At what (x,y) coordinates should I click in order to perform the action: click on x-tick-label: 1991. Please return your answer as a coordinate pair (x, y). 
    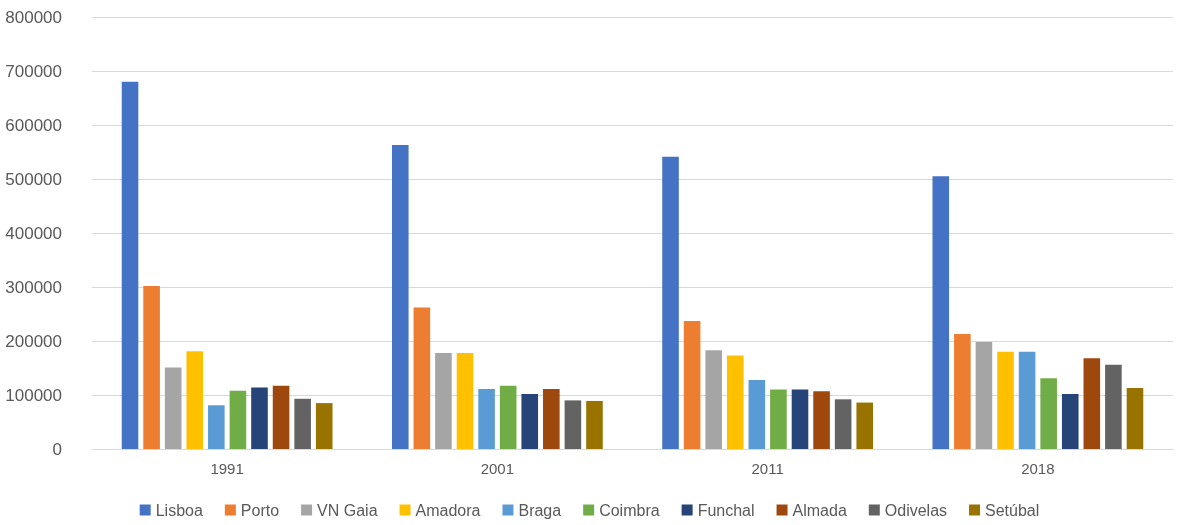
    Looking at the image, I should click on (227, 468).